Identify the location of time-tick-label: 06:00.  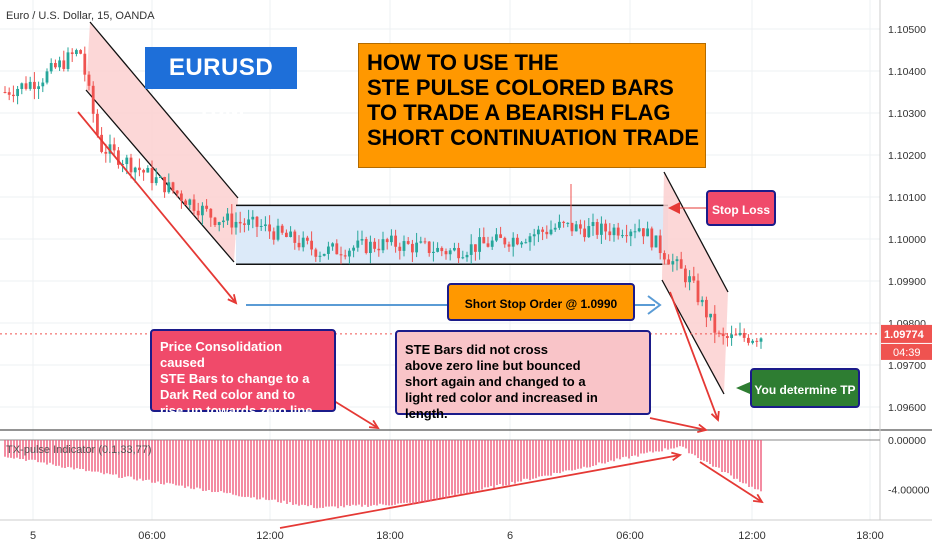
(630, 536).